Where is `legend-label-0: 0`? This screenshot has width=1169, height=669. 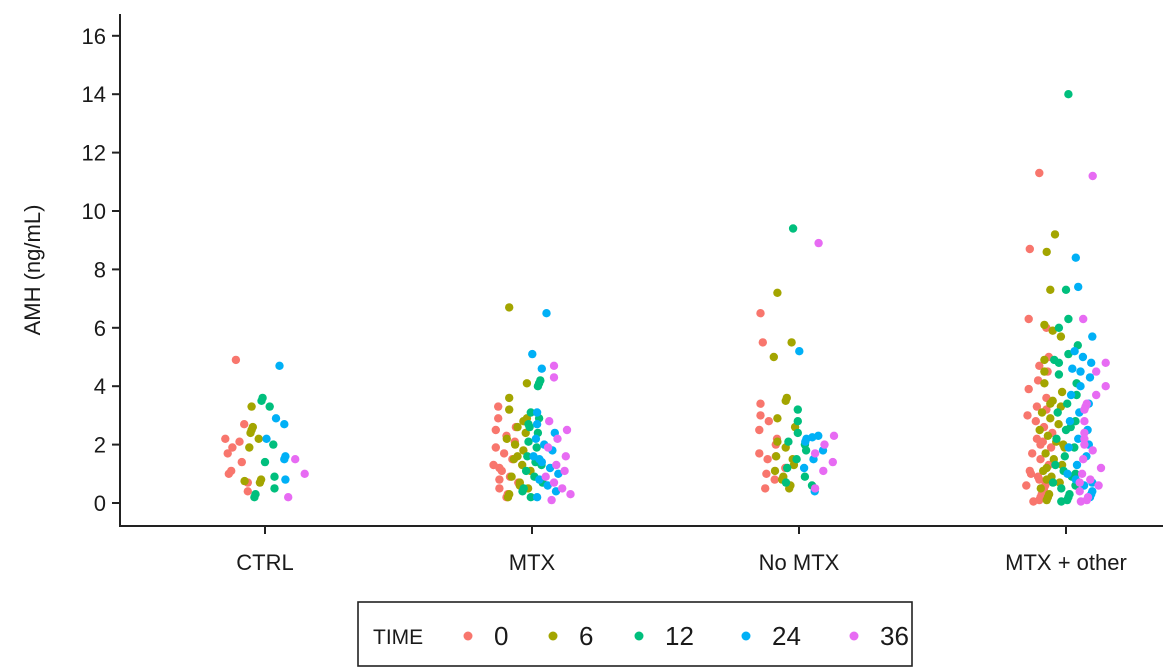
legend-label-0: 0 is located at coordinates (501, 636).